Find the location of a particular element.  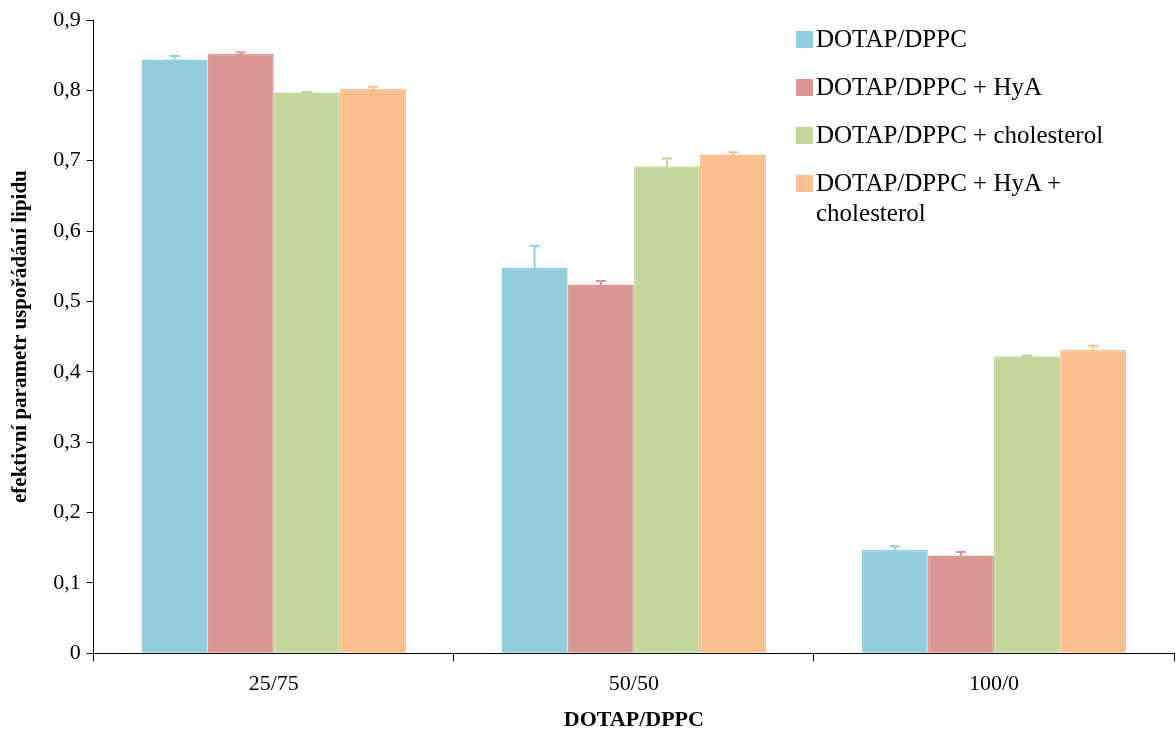

x-axis-title: DOTAP/DPPC is located at coordinates (633, 719).